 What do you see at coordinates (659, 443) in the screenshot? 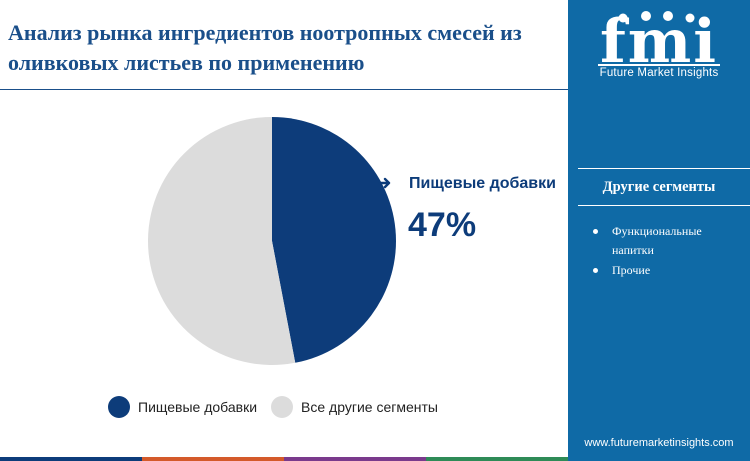
I see `website-link: www.futuremarketinsights.com` at bounding box center [659, 443].